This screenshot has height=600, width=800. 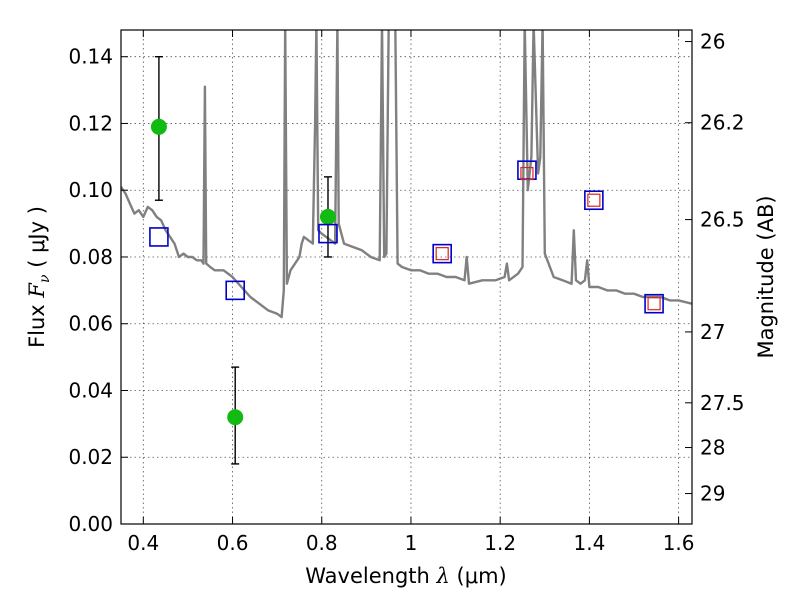 I want to click on x-tick-label: 1.2, so click(x=500, y=543).